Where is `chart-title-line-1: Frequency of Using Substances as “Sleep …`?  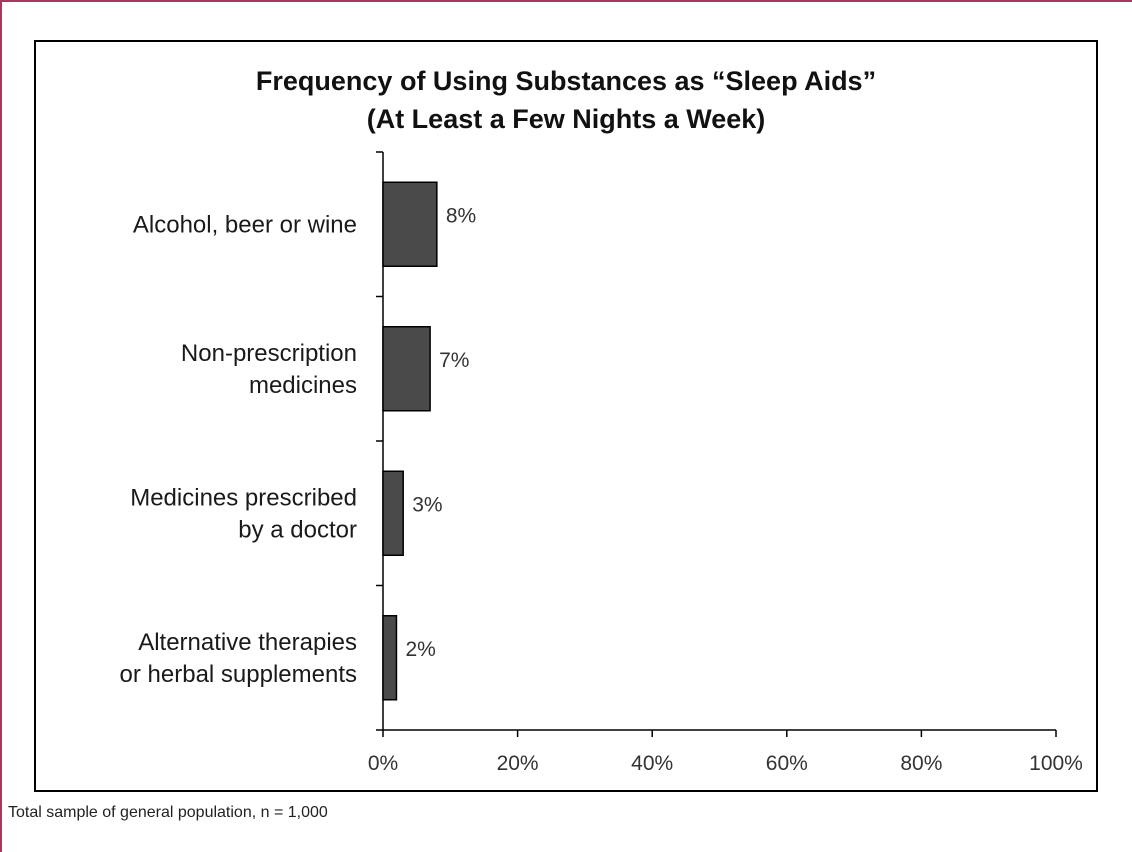
chart-title-line-1: Frequency of Using Substances as “Sleep … is located at coordinates (566, 81).